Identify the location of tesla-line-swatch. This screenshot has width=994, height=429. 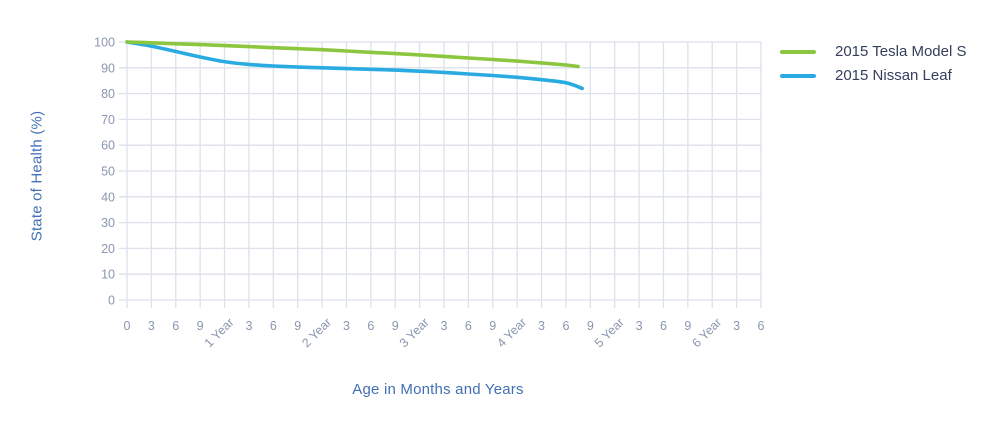
(798, 51).